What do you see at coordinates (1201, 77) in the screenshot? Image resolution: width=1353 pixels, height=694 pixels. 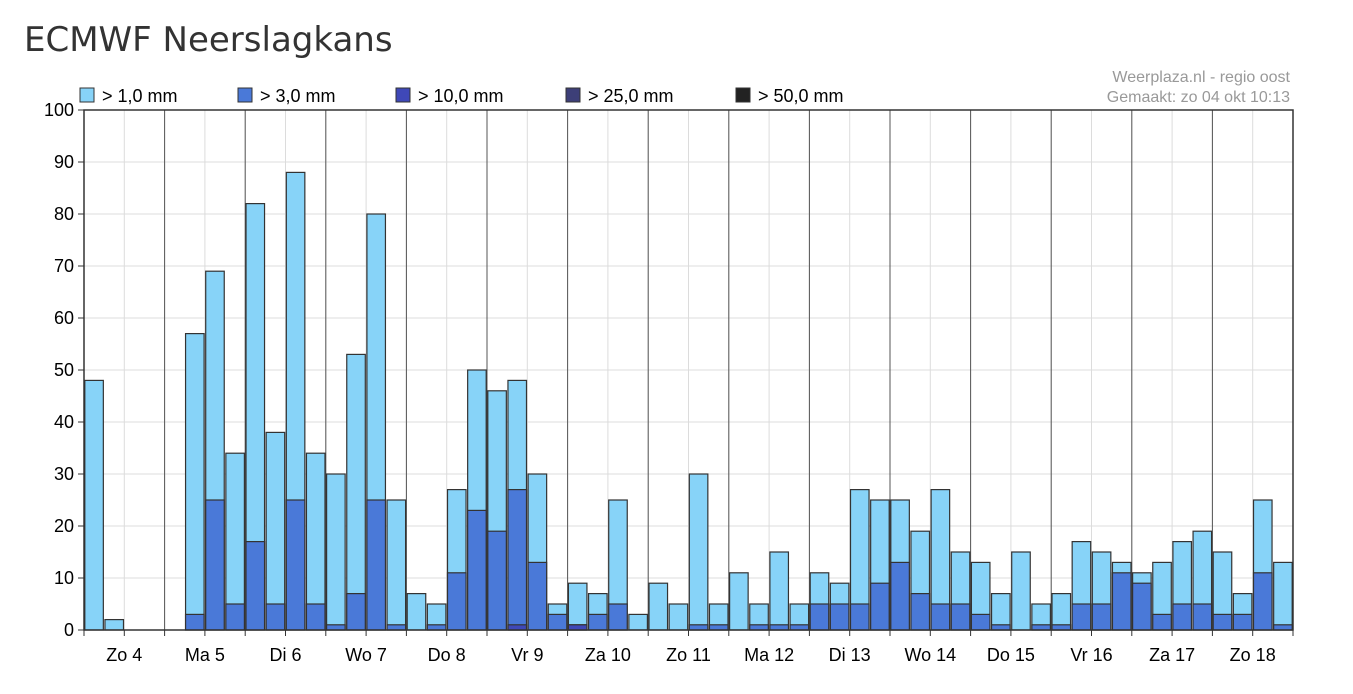 I see `credit-source: Weerplaza.nl - regio oost` at bounding box center [1201, 77].